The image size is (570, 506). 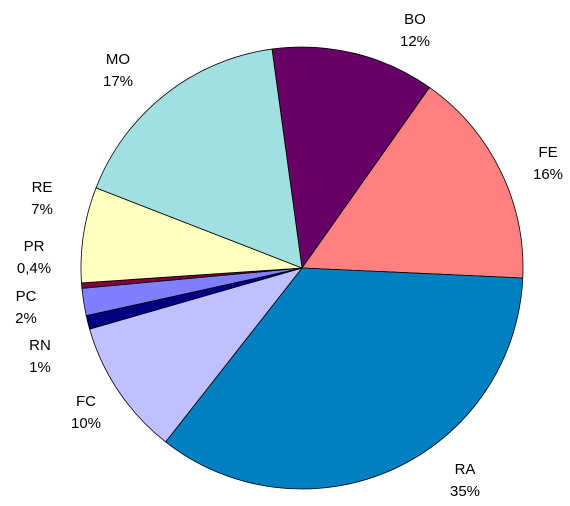 What do you see at coordinates (118, 59) in the screenshot?
I see `slice-label: MO` at bounding box center [118, 59].